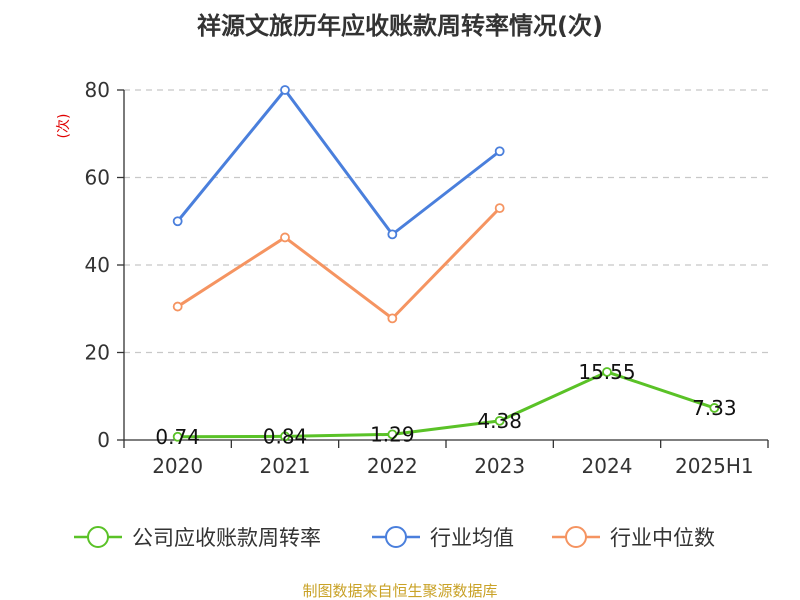  I want to click on x-tick-label: 2023, so click(499, 466).